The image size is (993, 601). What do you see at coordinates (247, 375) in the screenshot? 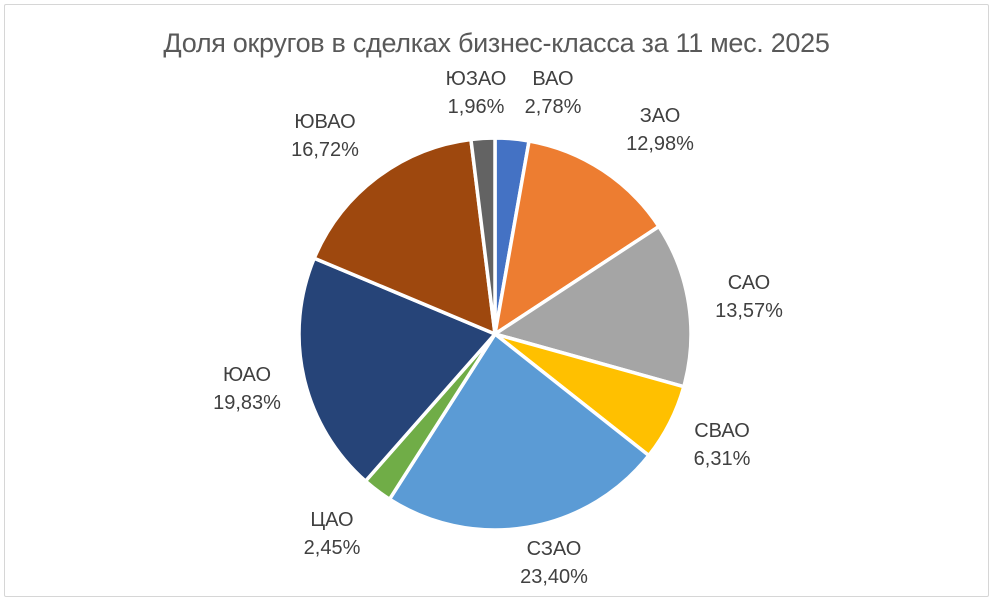
I see `slice-category-name: ЮАО` at bounding box center [247, 375].